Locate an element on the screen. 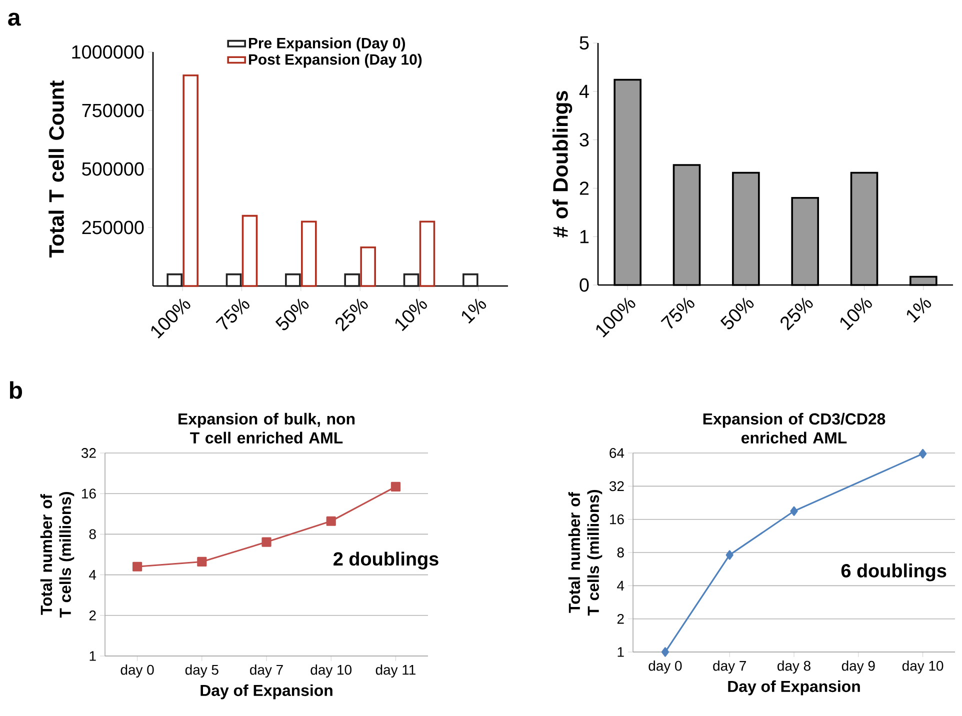 The width and height of the screenshot is (962, 716). bar is located at coordinates (470, 280).